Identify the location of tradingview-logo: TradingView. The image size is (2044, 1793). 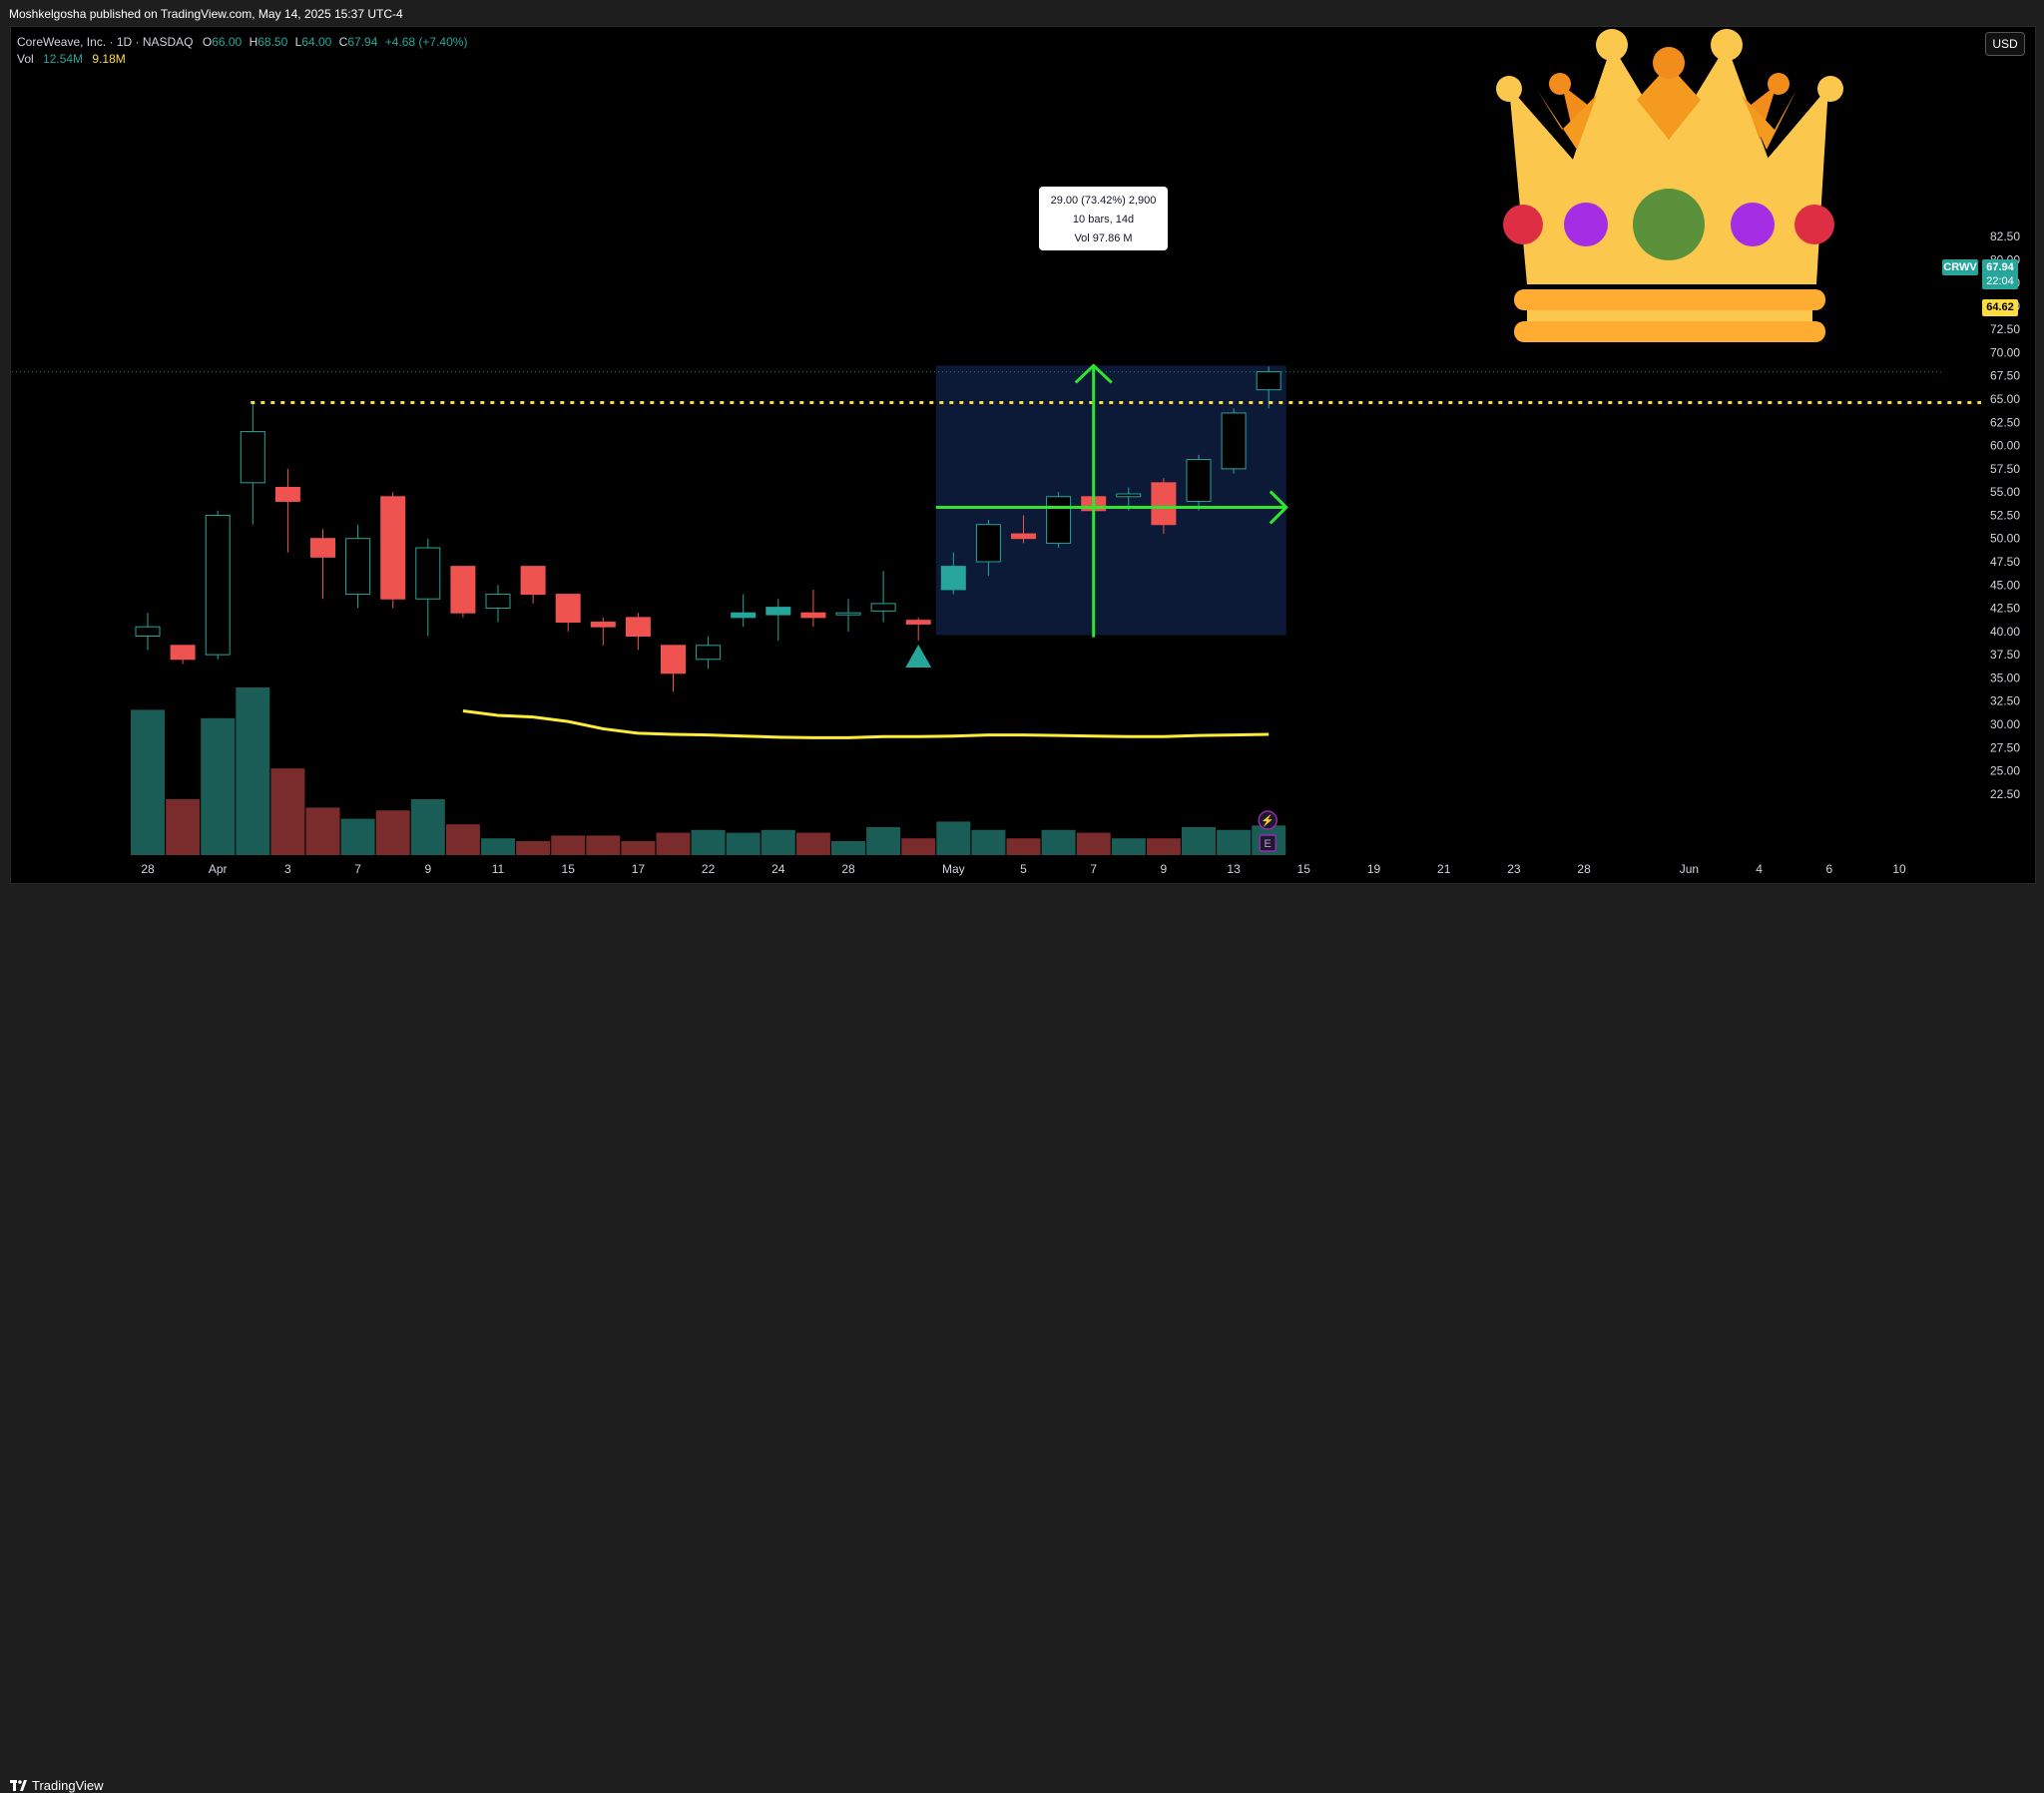
(57, 1786).